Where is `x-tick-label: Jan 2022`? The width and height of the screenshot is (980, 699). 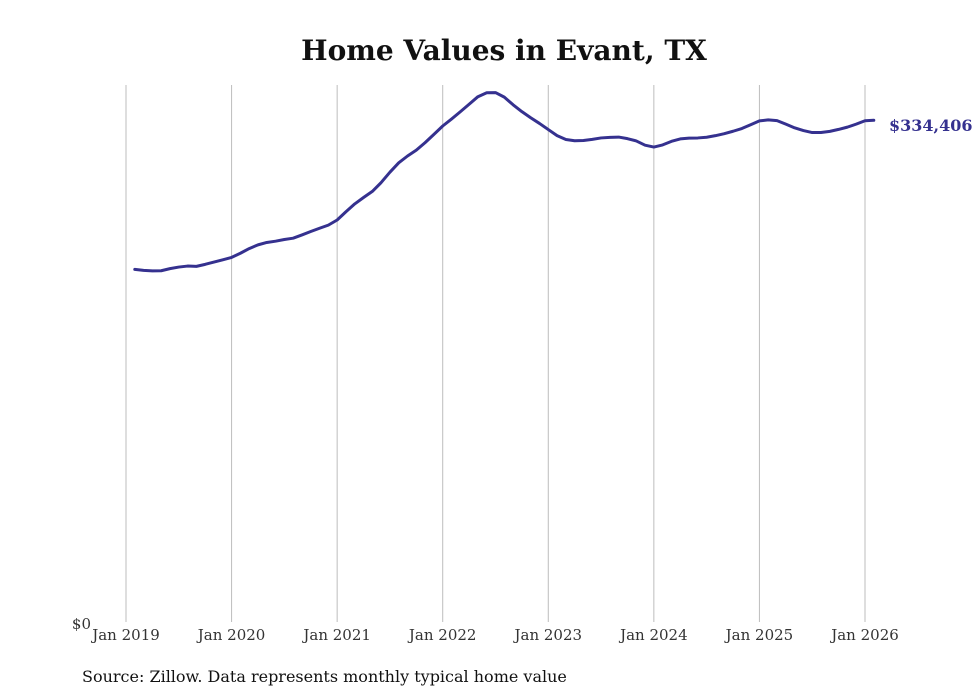 x-tick-label: Jan 2022 is located at coordinates (442, 635).